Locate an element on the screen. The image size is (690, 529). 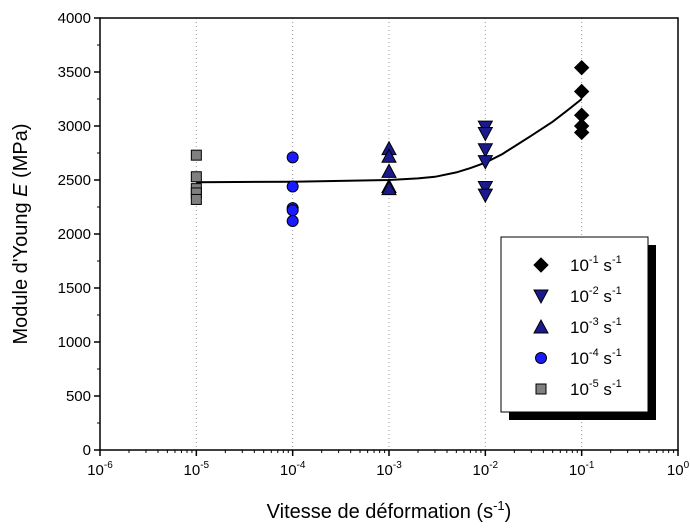
legend-label: 10-4 s-1 is located at coordinates (596, 357).